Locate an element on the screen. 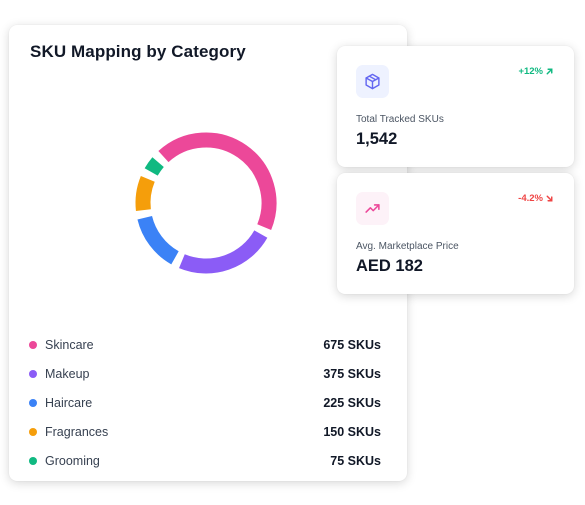 The width and height of the screenshot is (585, 505). card-title: SKU Mapping by Category is located at coordinates (138, 51).